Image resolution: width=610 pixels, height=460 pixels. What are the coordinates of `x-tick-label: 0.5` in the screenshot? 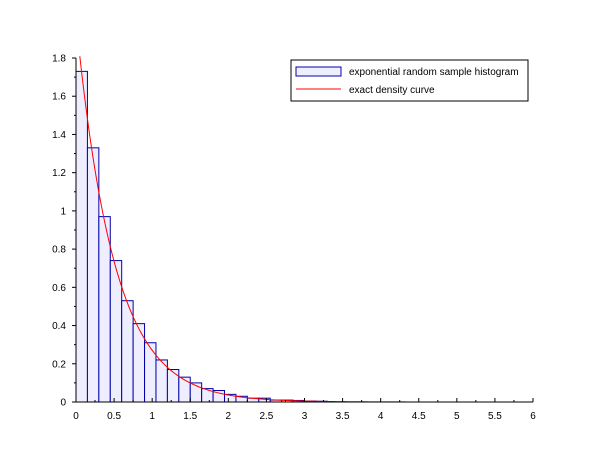 It's located at (114, 416).